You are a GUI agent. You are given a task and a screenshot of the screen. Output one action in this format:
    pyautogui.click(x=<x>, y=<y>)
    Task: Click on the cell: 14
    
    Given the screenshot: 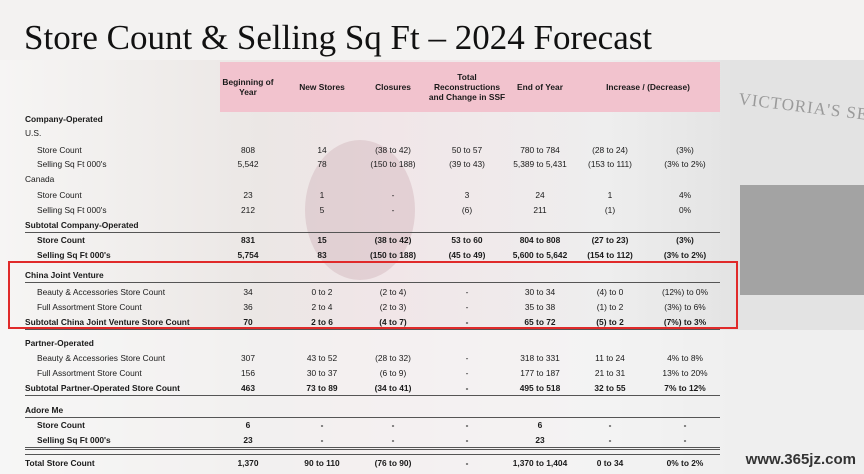 What is the action you would take?
    pyautogui.click(x=322, y=150)
    